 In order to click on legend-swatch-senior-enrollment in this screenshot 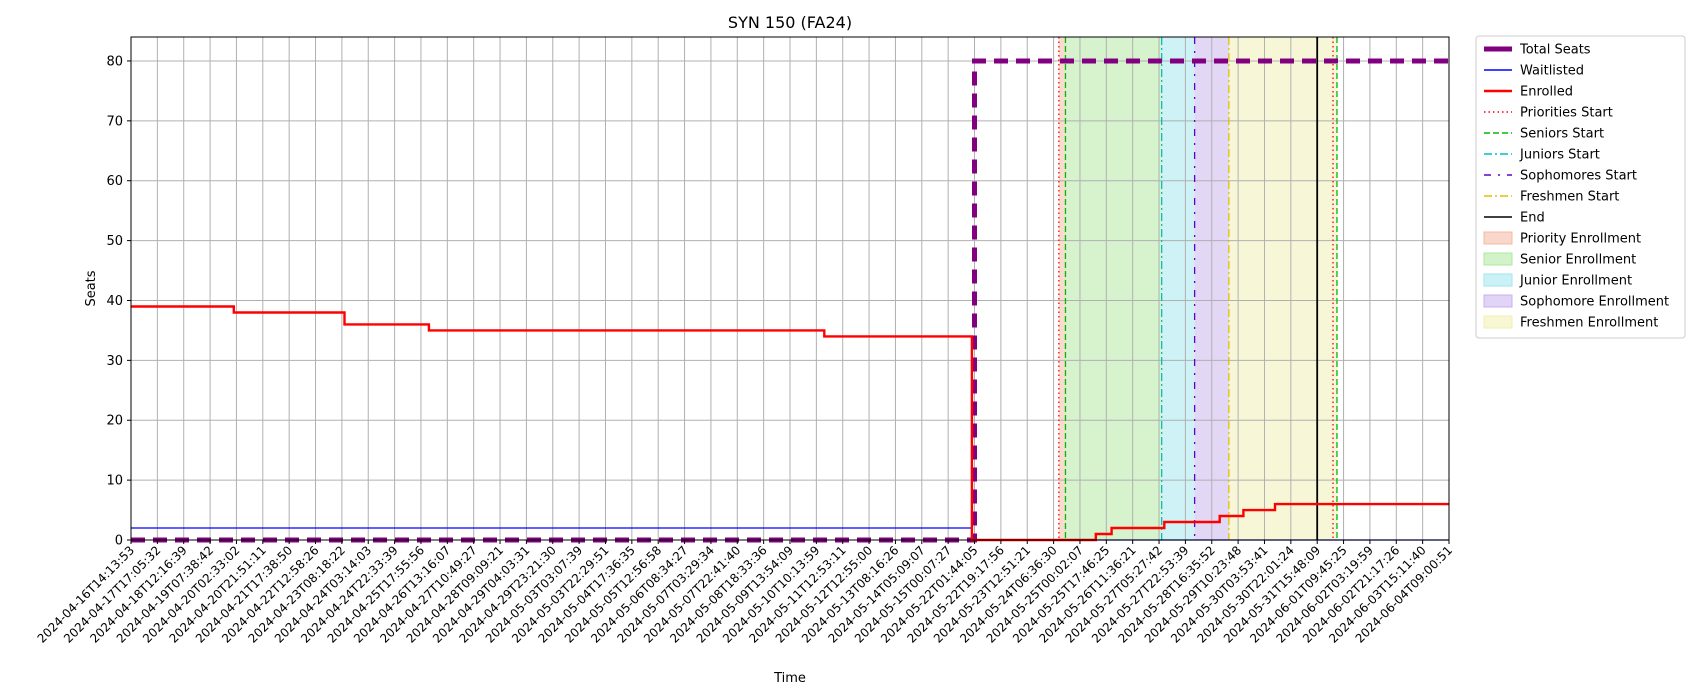, I will do `click(1498, 259)`.